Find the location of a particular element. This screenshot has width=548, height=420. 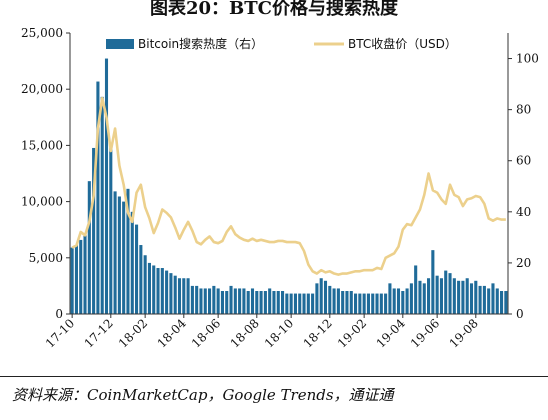

right-tick-label: 40 is located at coordinates (523, 212).